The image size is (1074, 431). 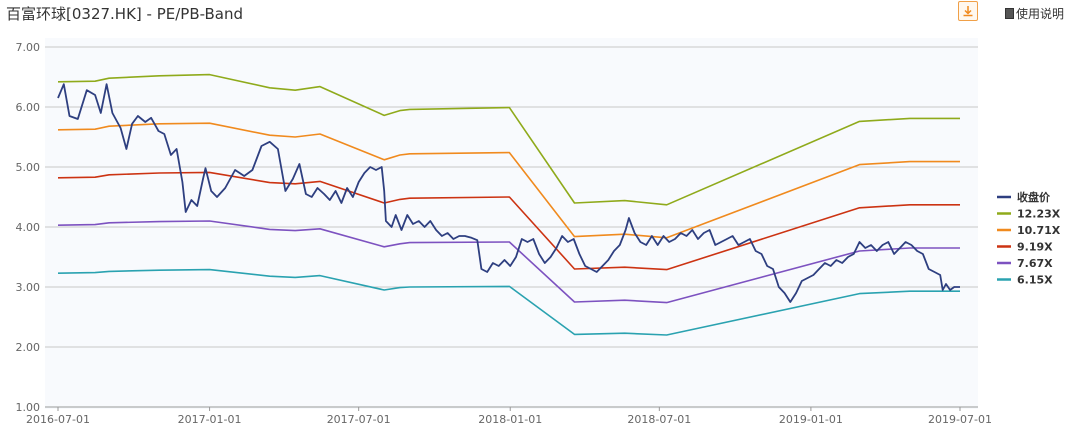 What do you see at coordinates (508, 302) in the screenshot?
I see `series-line` at bounding box center [508, 302].